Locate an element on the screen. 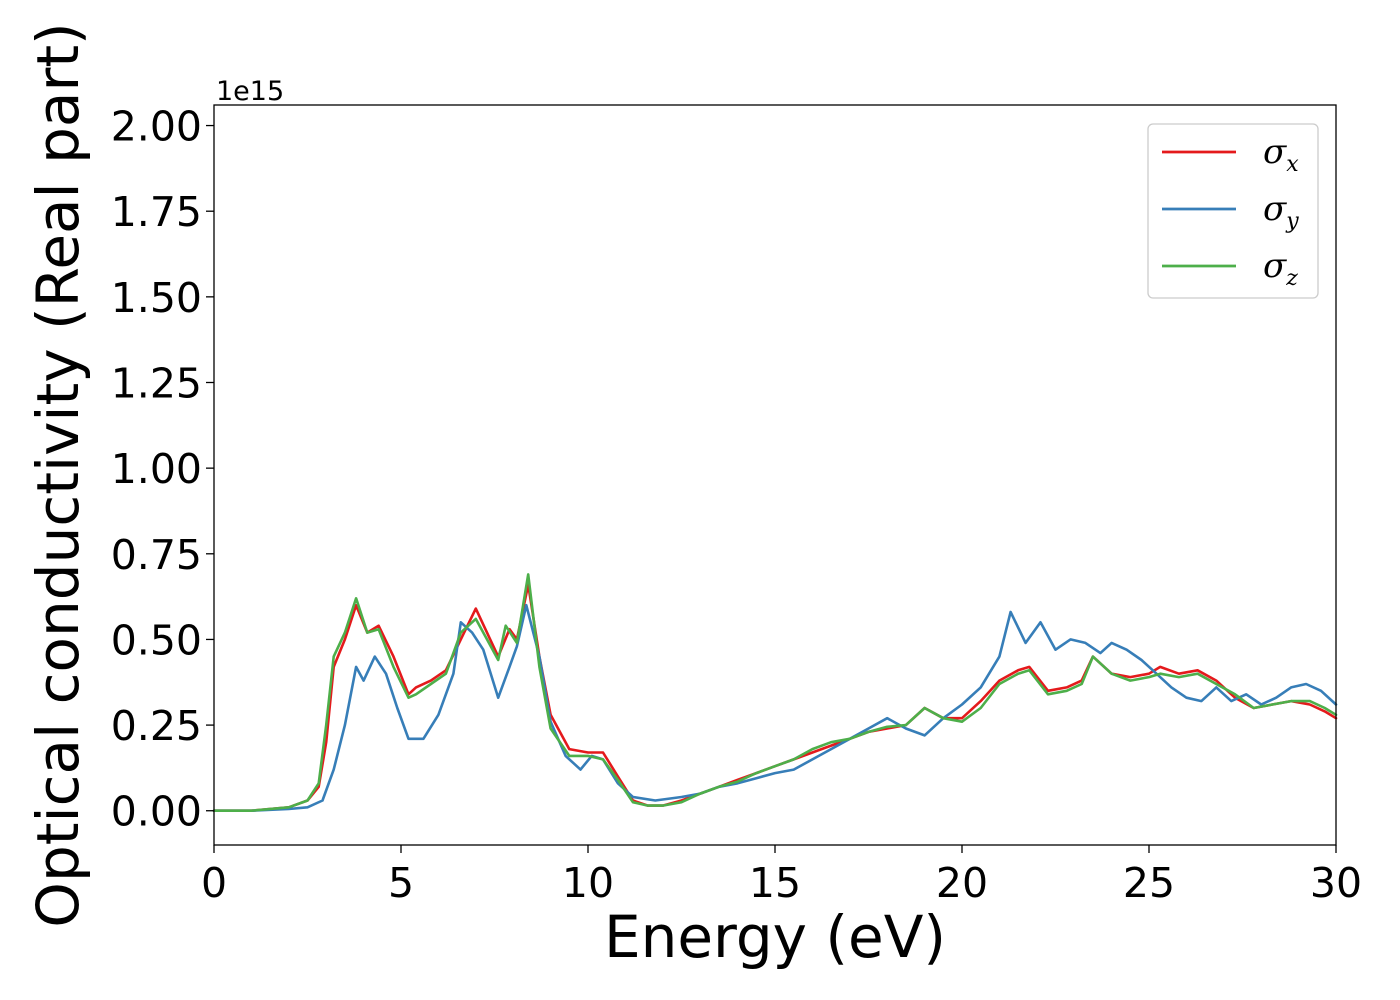 The image size is (1400, 1000). y-axis: 0.00 0.25 0.50 0.75 1.00 1.25 1.50 1.75 2.00 is located at coordinates (162, 469).